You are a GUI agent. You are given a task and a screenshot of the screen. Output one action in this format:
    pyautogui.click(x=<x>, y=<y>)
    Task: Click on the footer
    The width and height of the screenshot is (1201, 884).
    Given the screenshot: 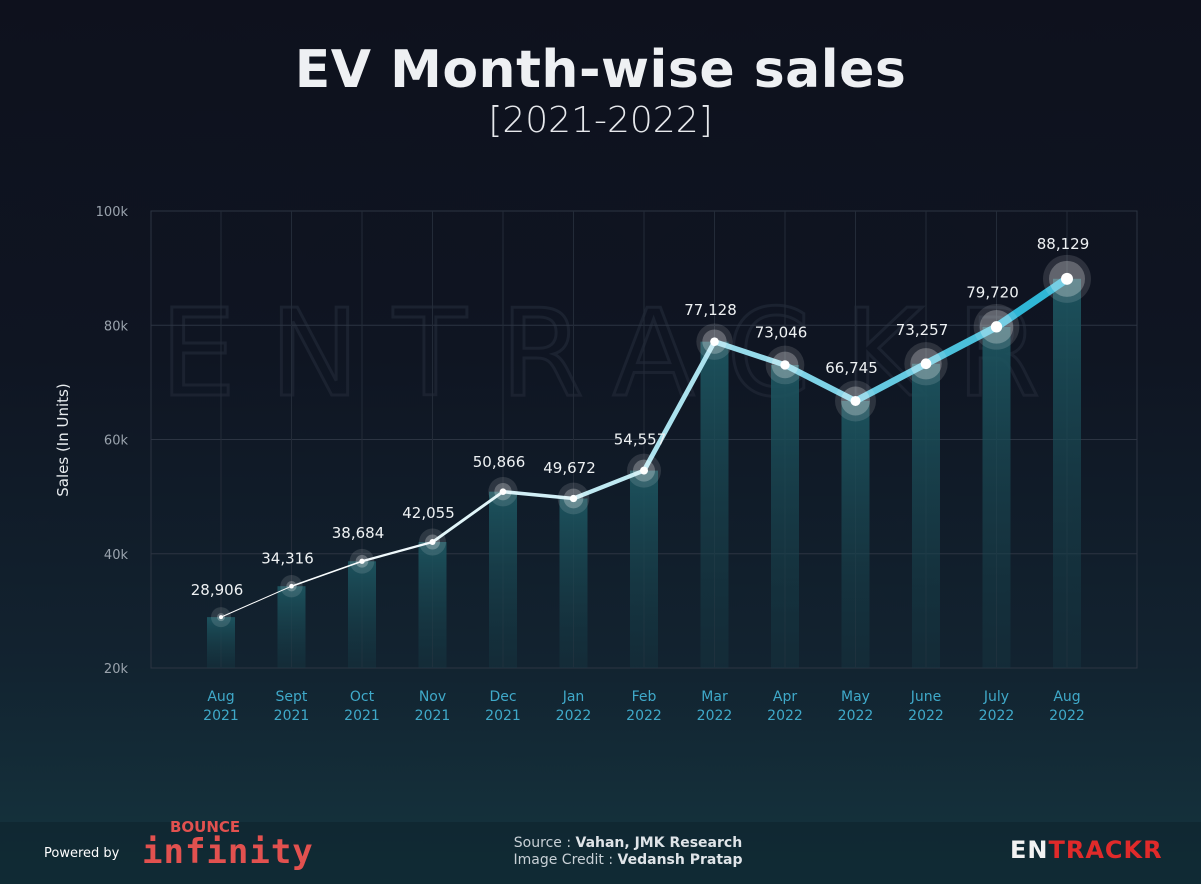 What is the action you would take?
    pyautogui.click(x=600, y=853)
    